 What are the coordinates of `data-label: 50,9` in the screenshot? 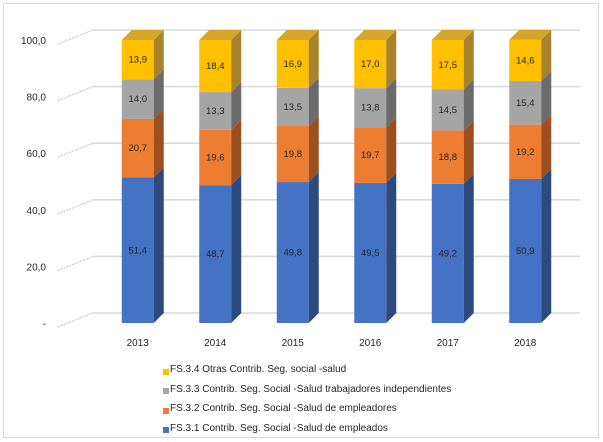 It's located at (525, 251).